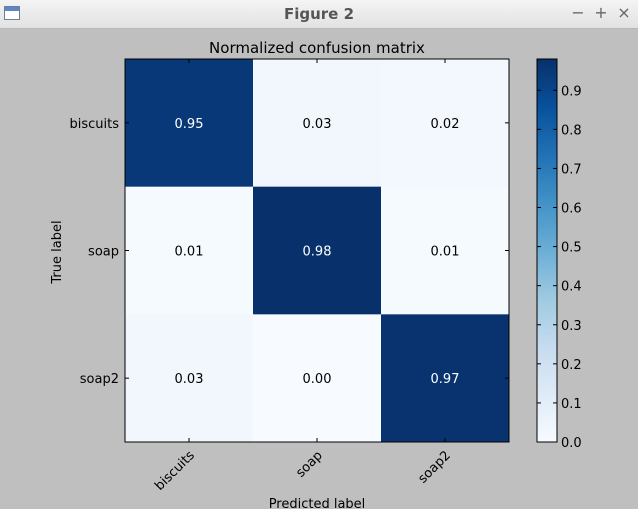 The image size is (638, 509). I want to click on cell-value-label: 0.98, so click(317, 252).